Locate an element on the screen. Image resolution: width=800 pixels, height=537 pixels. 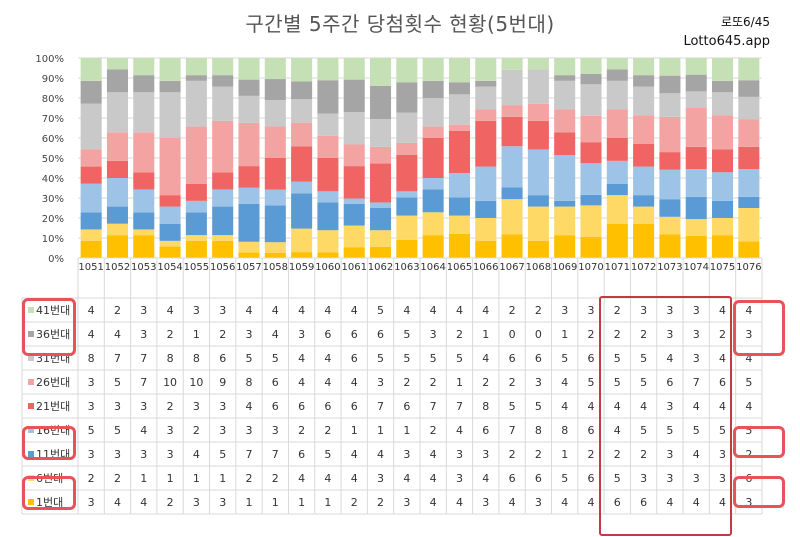
category-label: 1056 is located at coordinates (222, 267).